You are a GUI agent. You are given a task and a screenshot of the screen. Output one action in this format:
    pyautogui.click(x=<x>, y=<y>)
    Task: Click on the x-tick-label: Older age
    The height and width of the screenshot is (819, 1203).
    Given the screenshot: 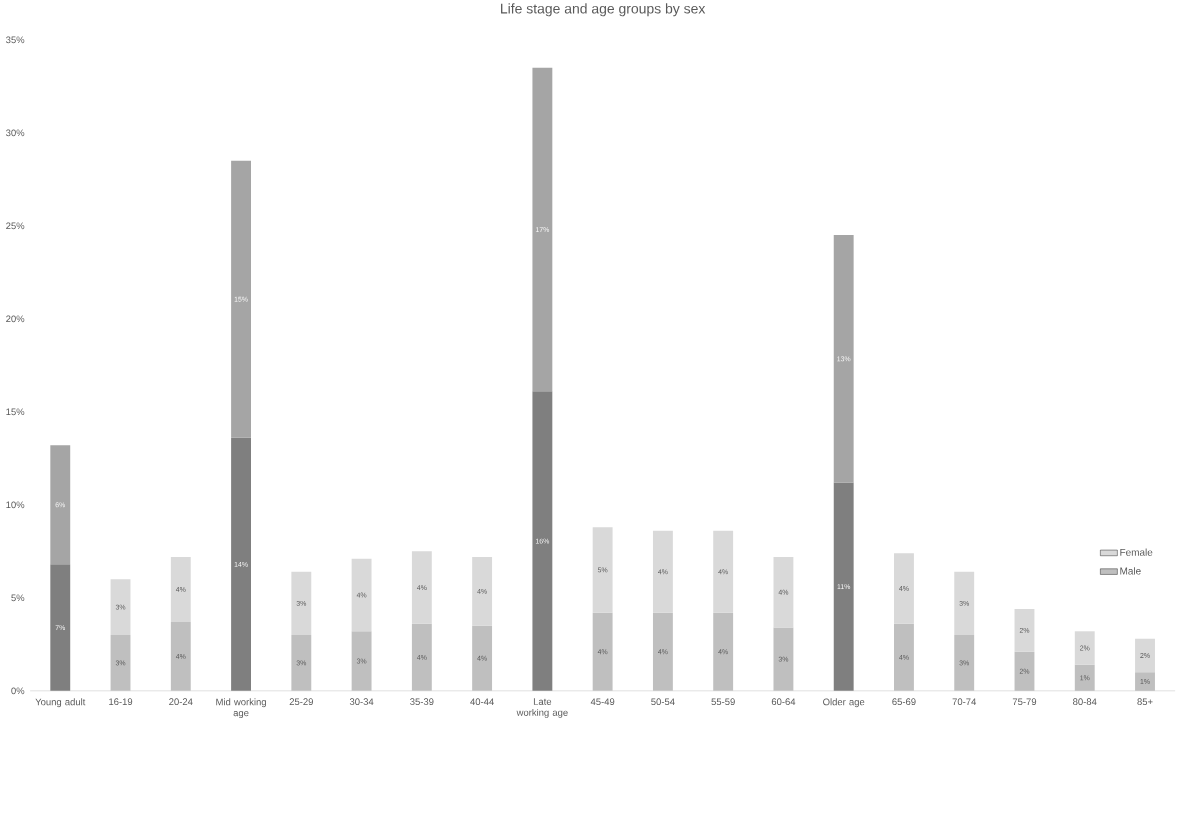 What is the action you would take?
    pyautogui.click(x=844, y=703)
    